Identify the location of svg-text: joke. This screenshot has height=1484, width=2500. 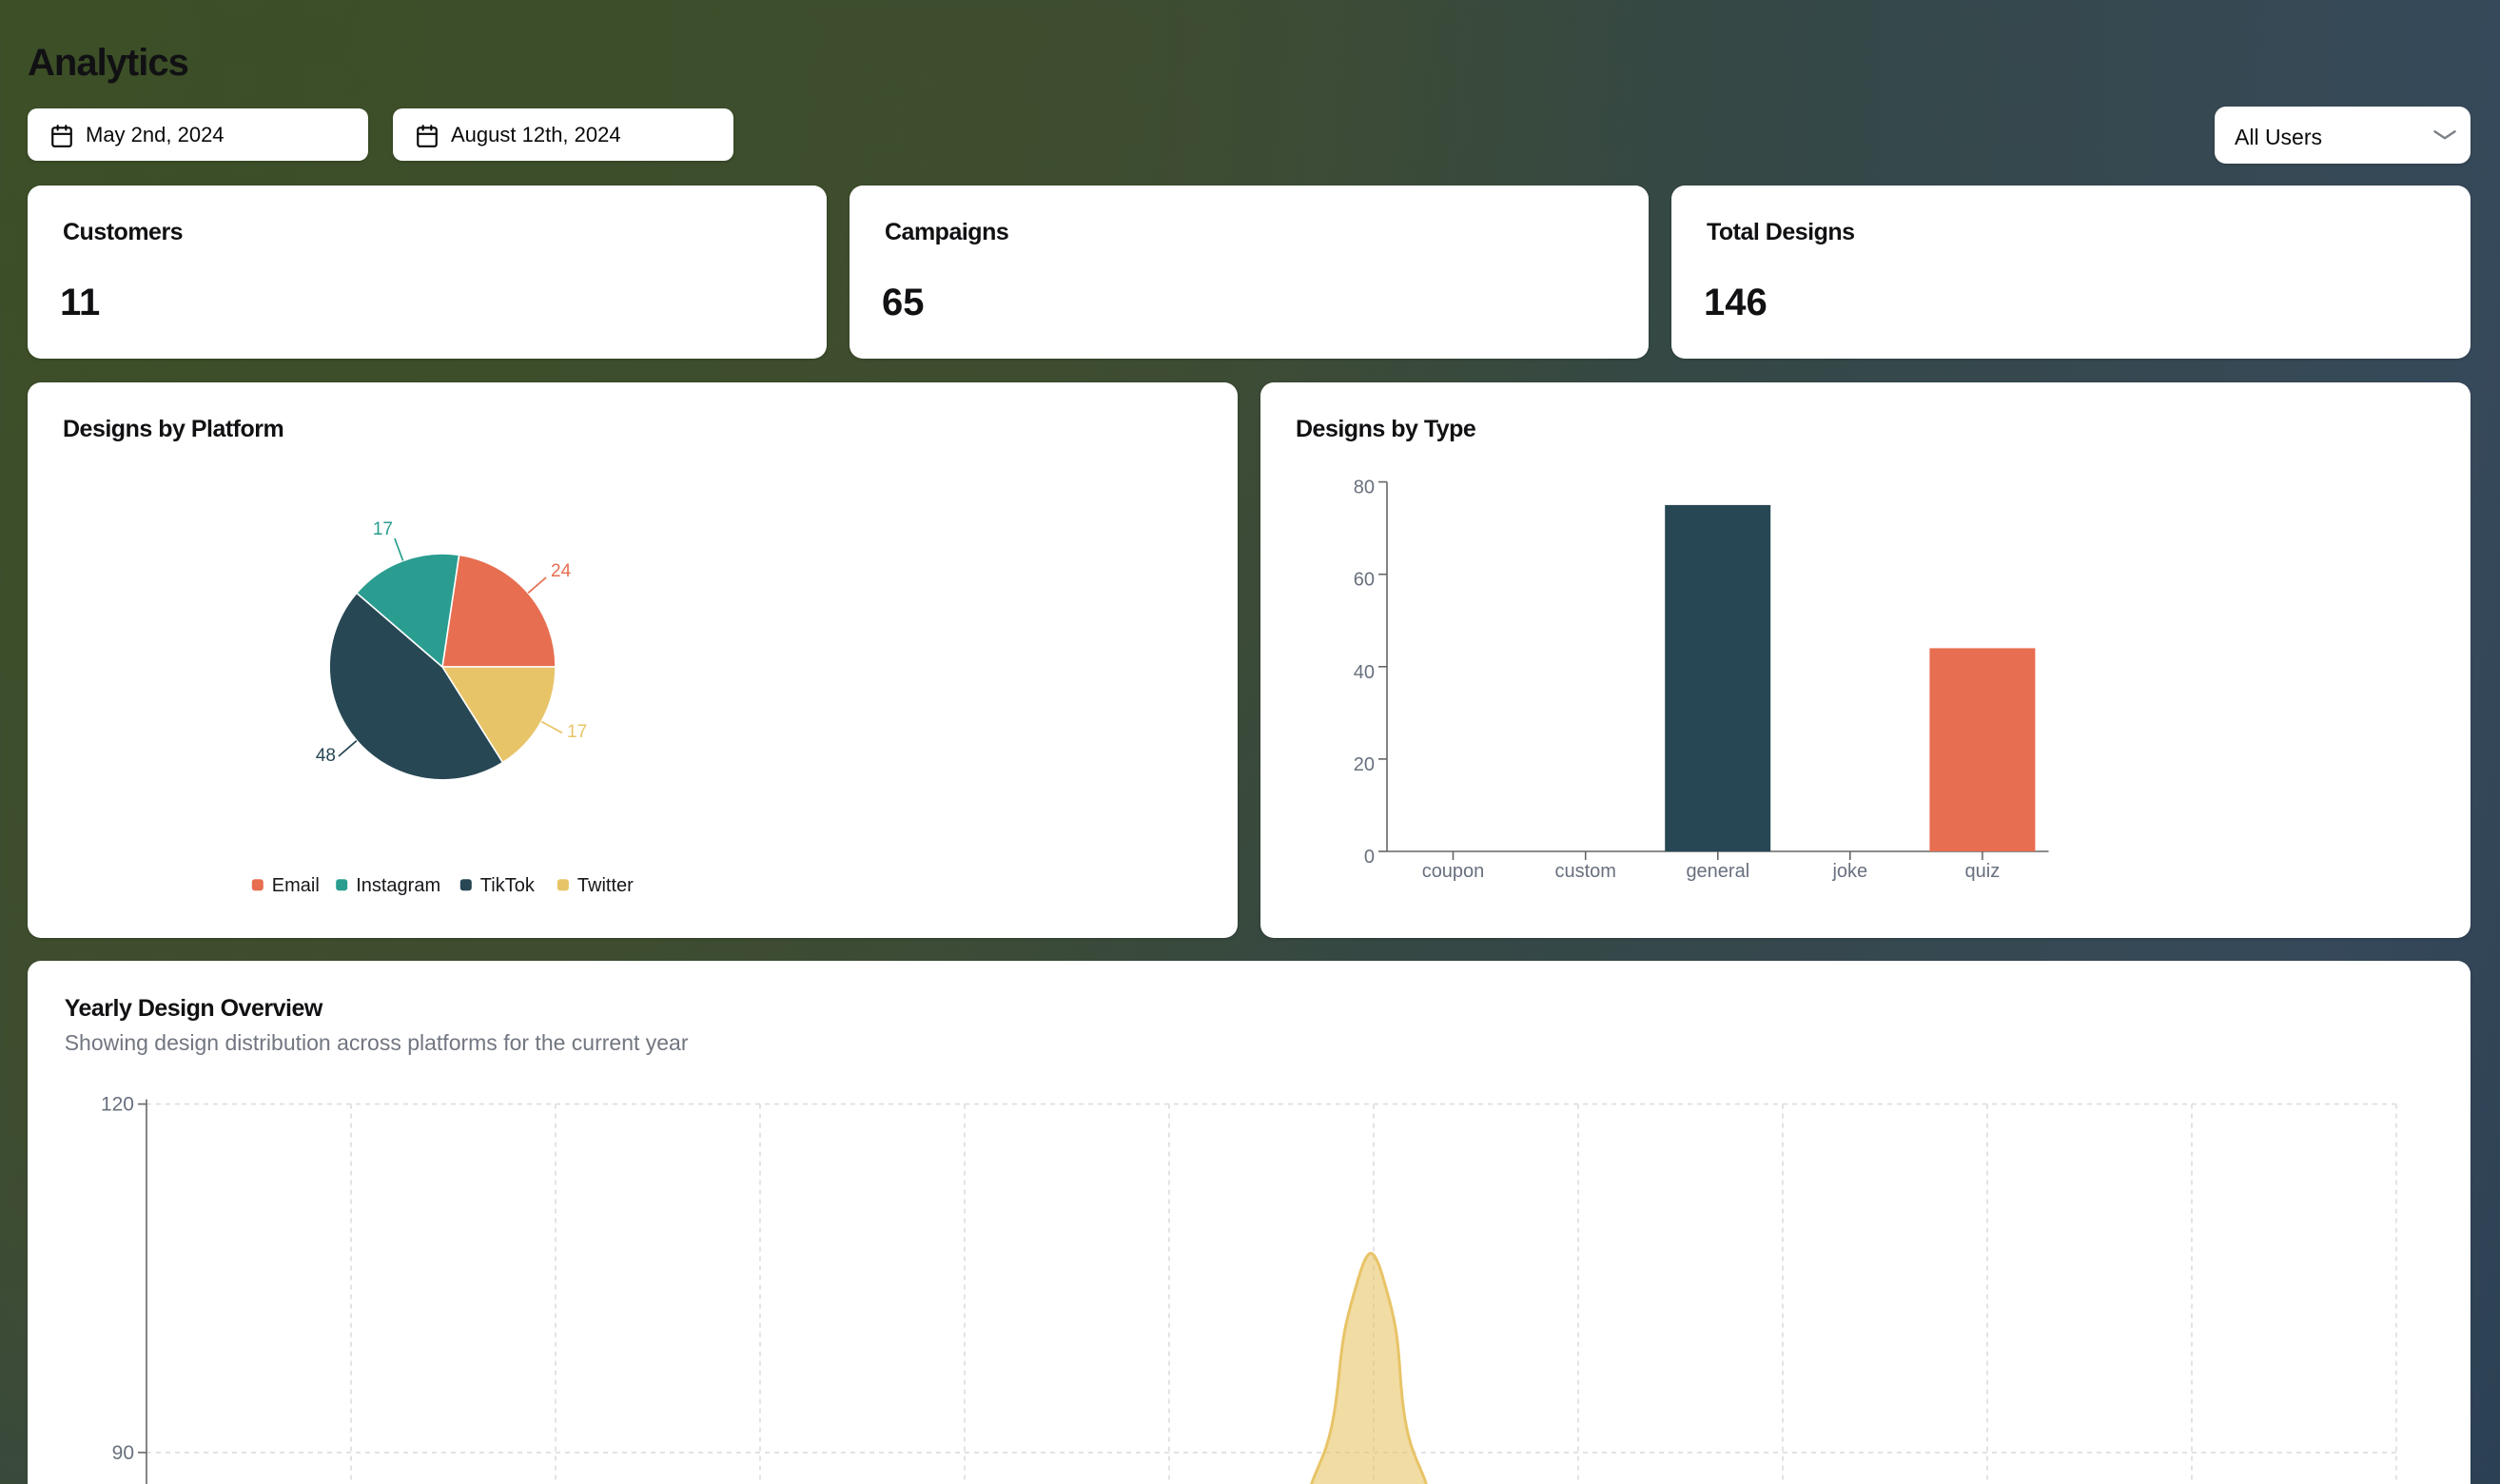
(1849, 871).